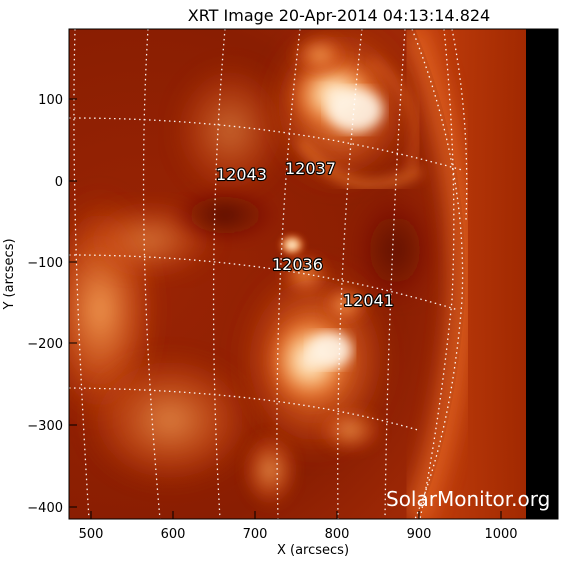  Describe the element at coordinates (173, 534) in the screenshot. I see `x-tick-label: 600` at that location.